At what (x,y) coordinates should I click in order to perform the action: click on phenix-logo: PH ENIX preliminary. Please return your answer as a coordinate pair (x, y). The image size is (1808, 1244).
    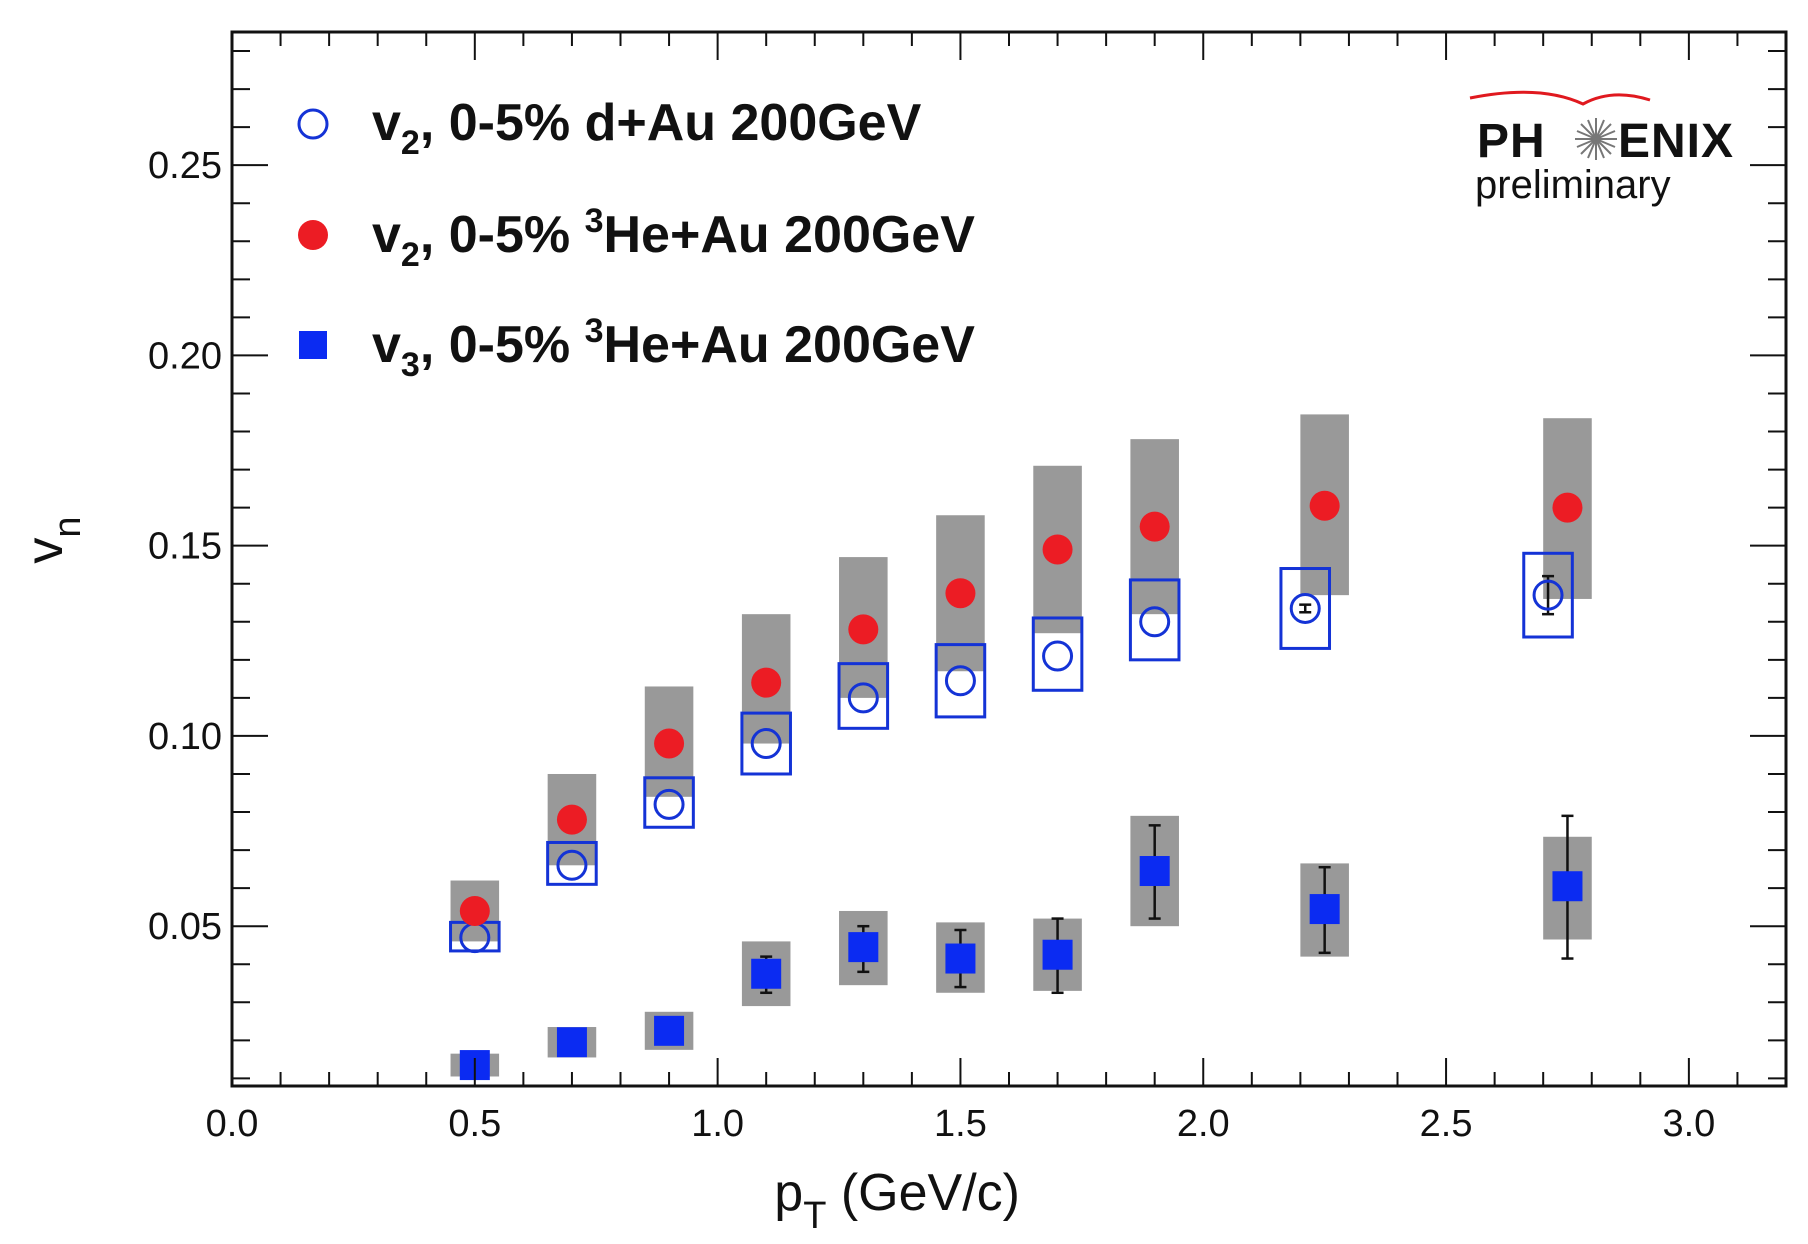
    Looking at the image, I should click on (1601, 148).